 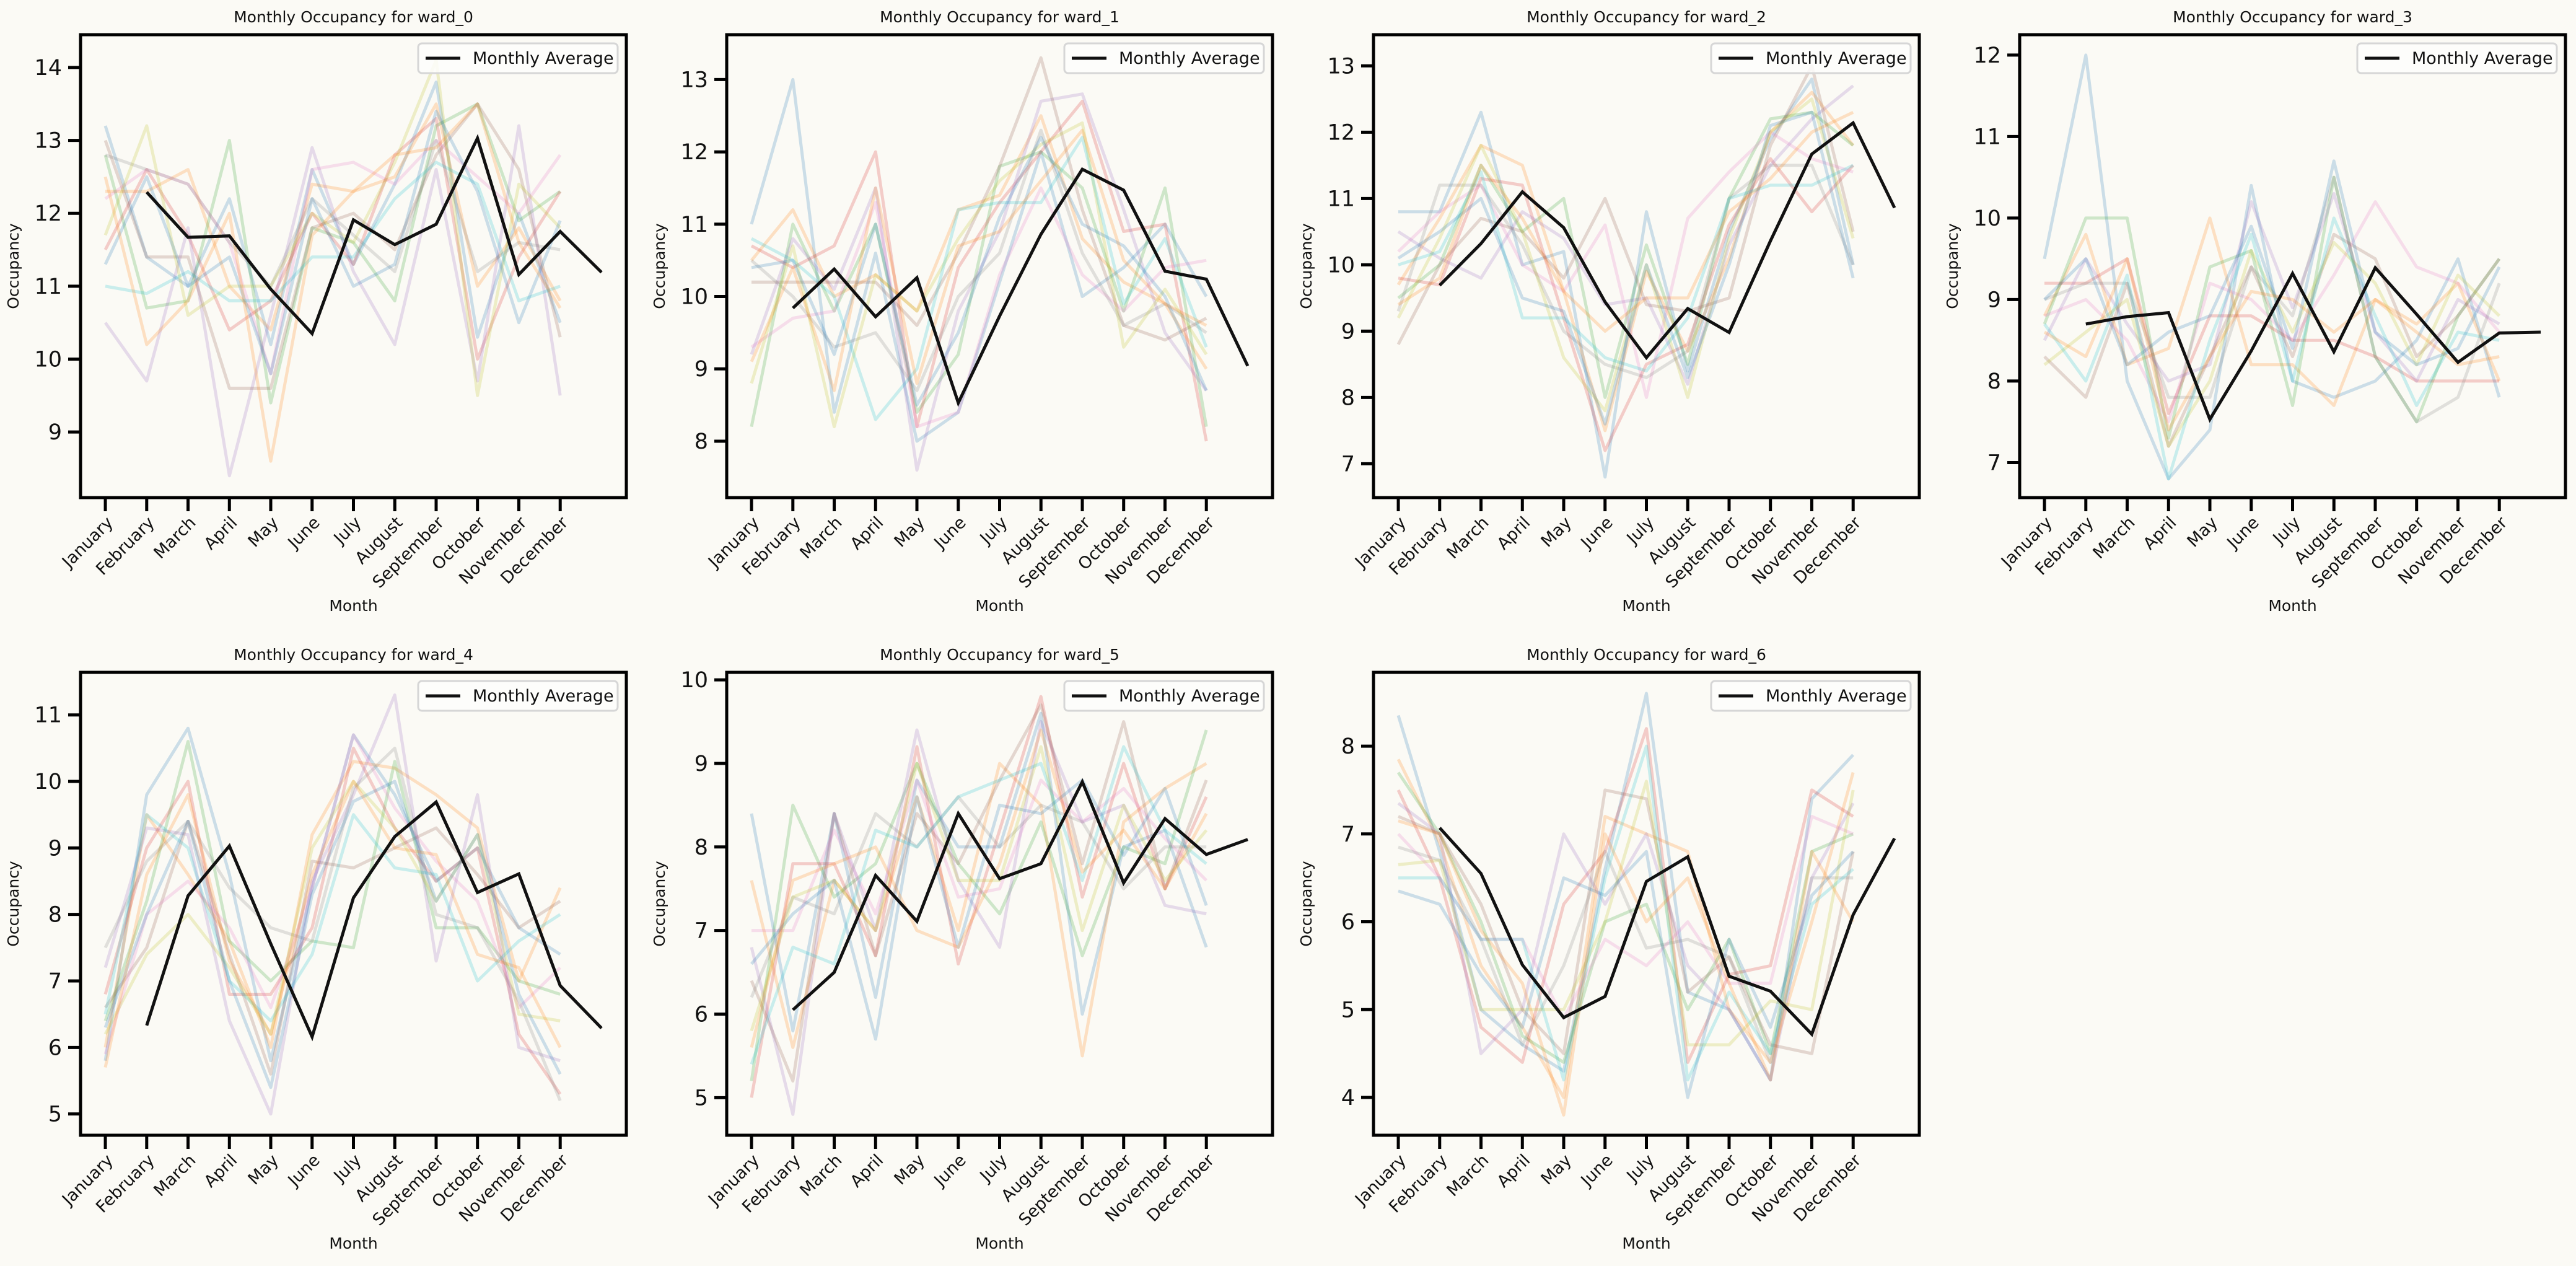 What do you see at coordinates (694, 80) in the screenshot?
I see `y-tick-label: 13` at bounding box center [694, 80].